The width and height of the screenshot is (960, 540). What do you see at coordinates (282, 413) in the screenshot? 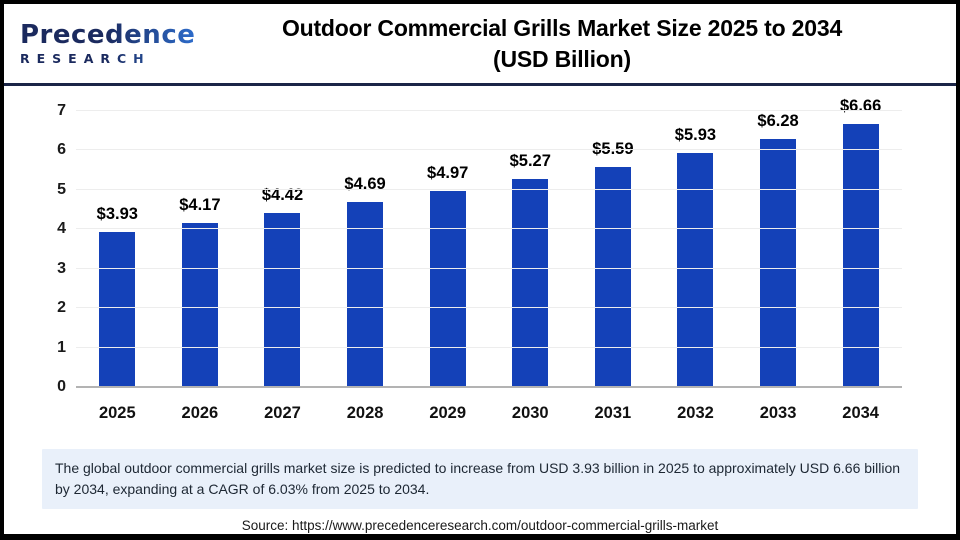
I see `x-tick-label: 2027` at bounding box center [282, 413].